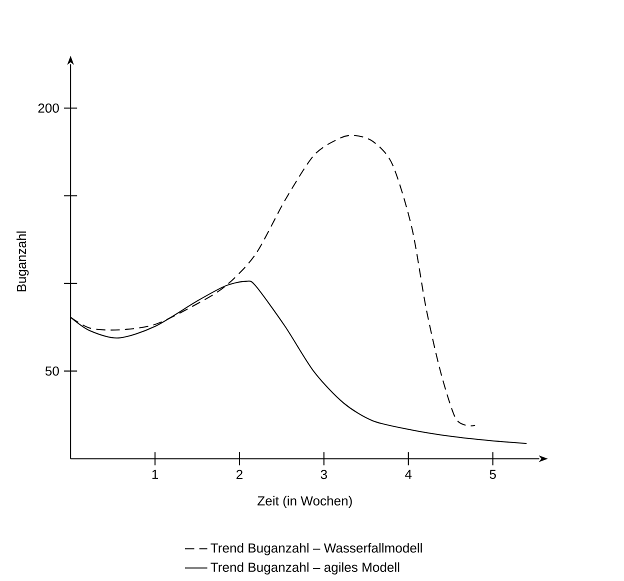 The width and height of the screenshot is (624, 581). Describe the element at coordinates (239, 474) in the screenshot. I see `x-tick-label: 2` at that location.